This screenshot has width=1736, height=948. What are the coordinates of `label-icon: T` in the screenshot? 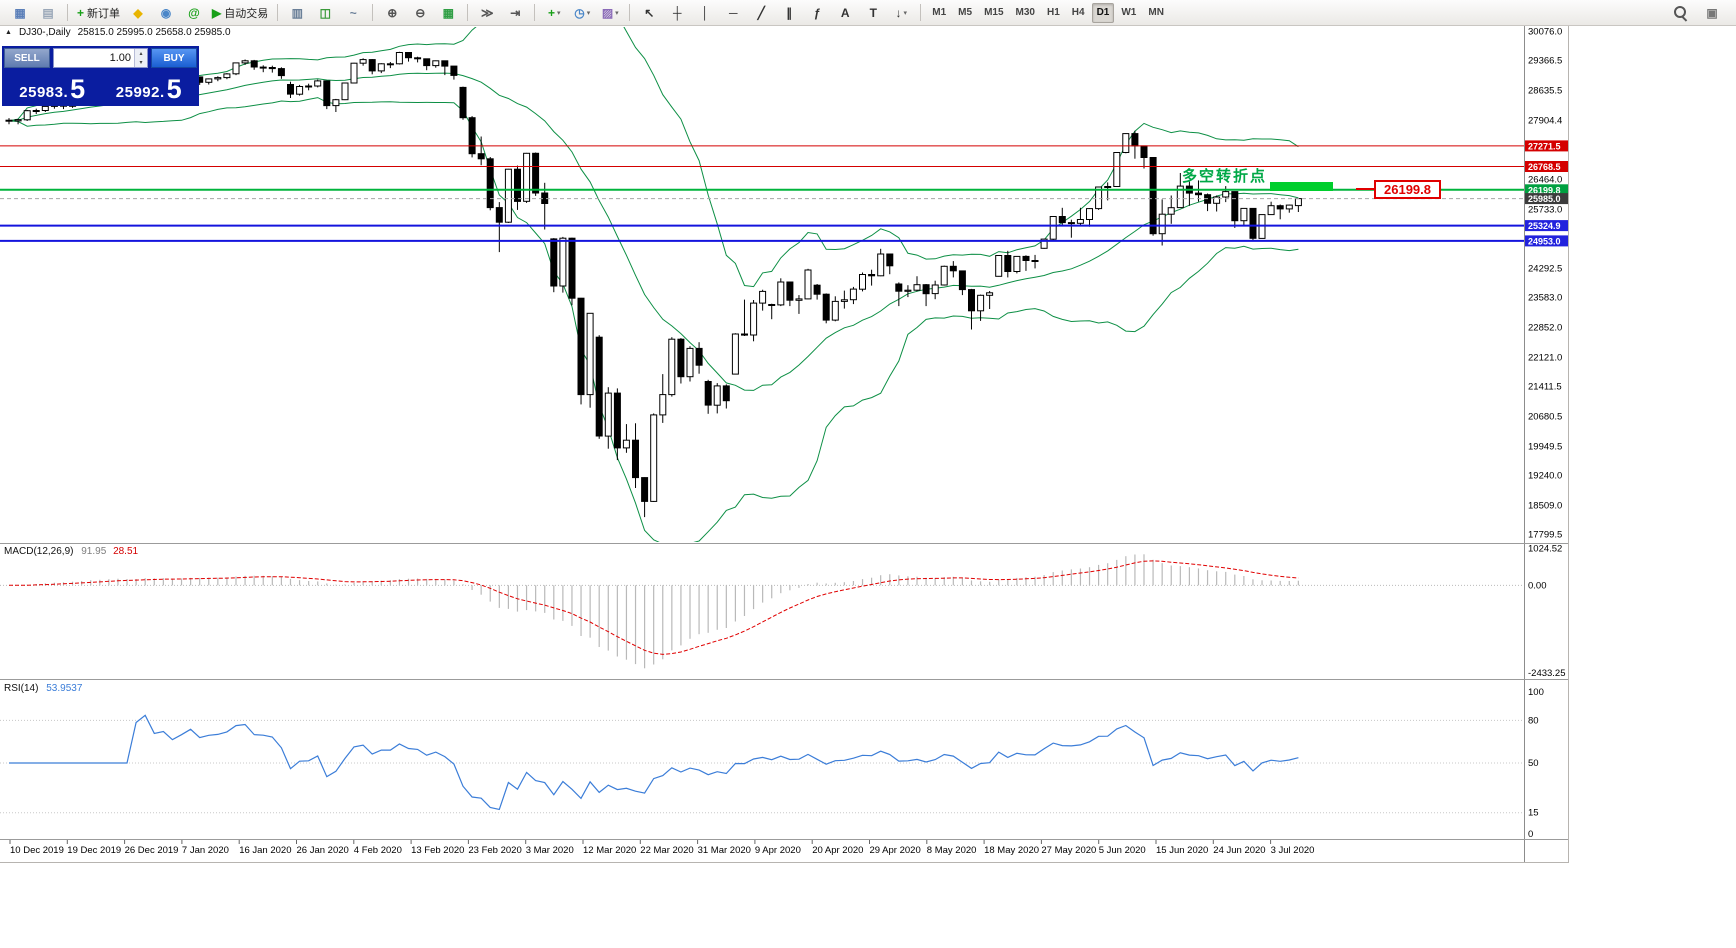 It's located at (873, 13).